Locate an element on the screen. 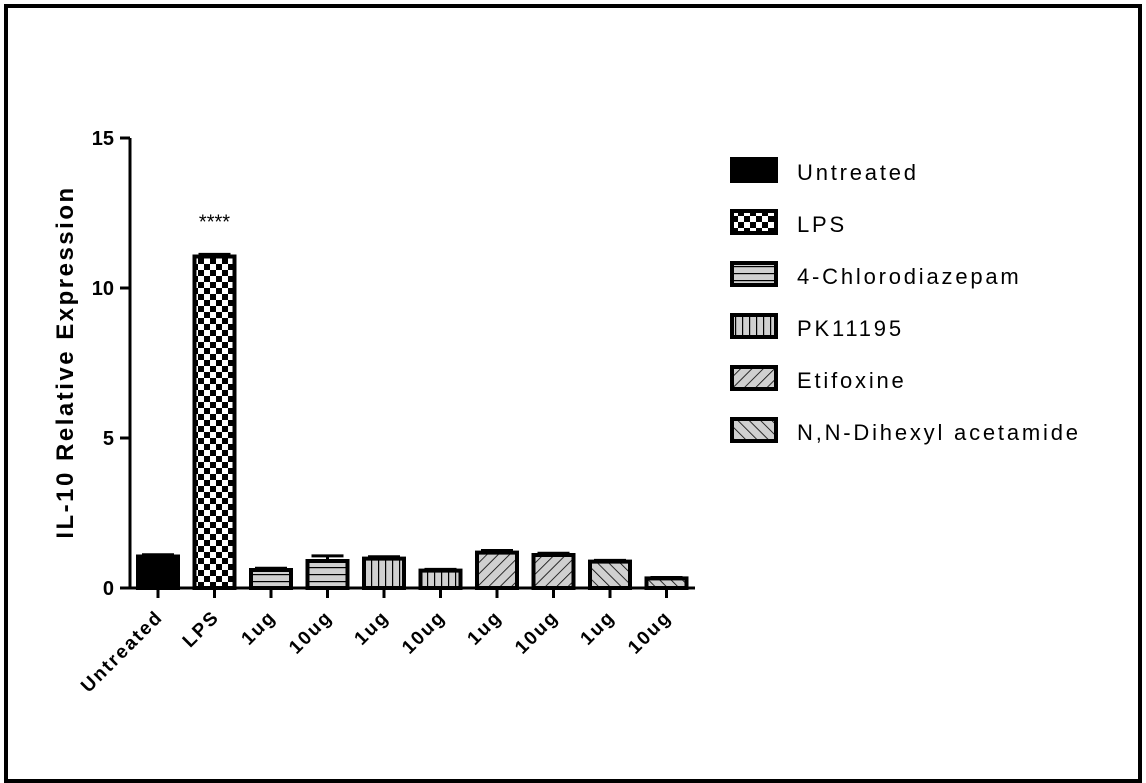 The image size is (1146, 783). significance-annotation: **** is located at coordinates (214, 222).